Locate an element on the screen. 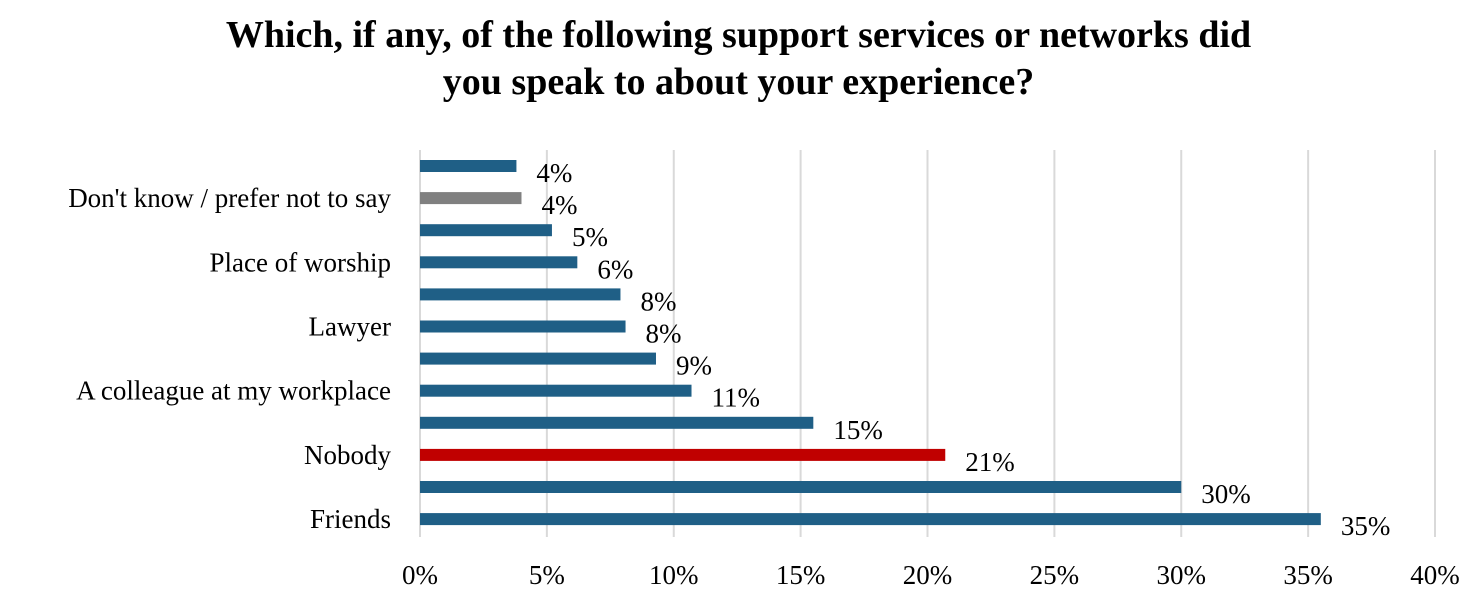 This screenshot has height=595, width=1477. x-tick-label: 40% is located at coordinates (1435, 575).